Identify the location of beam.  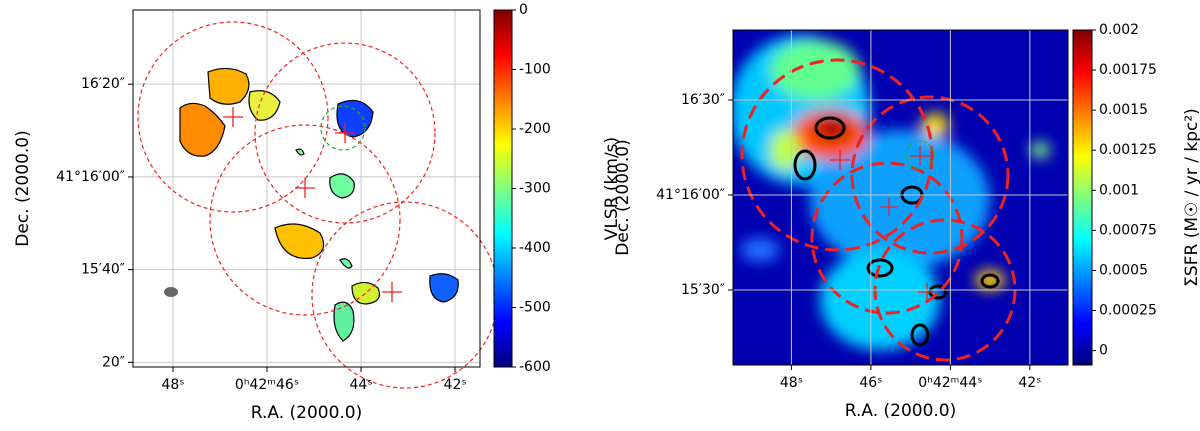
(171, 292).